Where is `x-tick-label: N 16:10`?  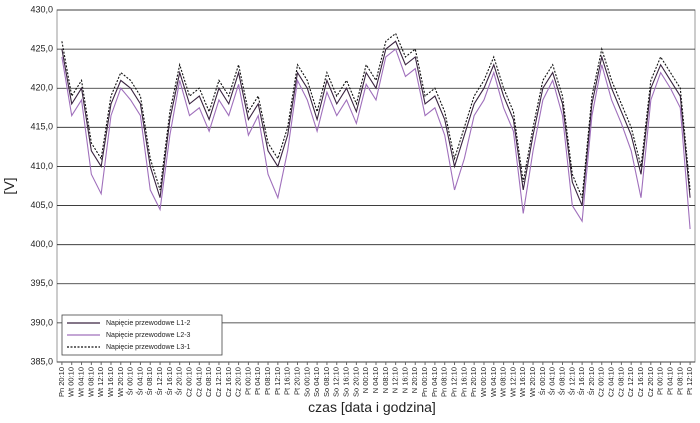 x-tick-label: N 16:10 is located at coordinates (404, 380).